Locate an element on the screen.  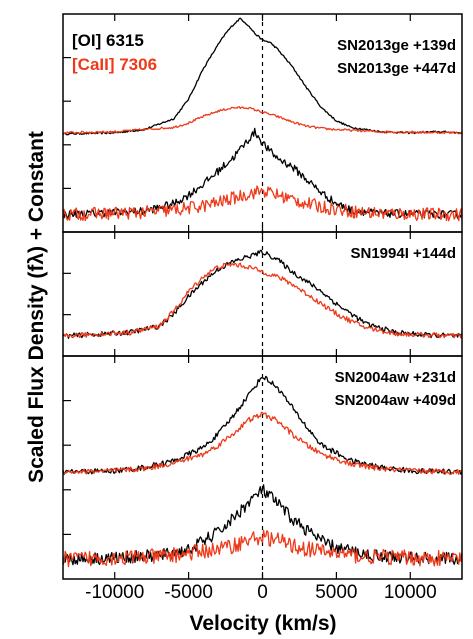
series-2-2-line is located at coordinates (262, 300).